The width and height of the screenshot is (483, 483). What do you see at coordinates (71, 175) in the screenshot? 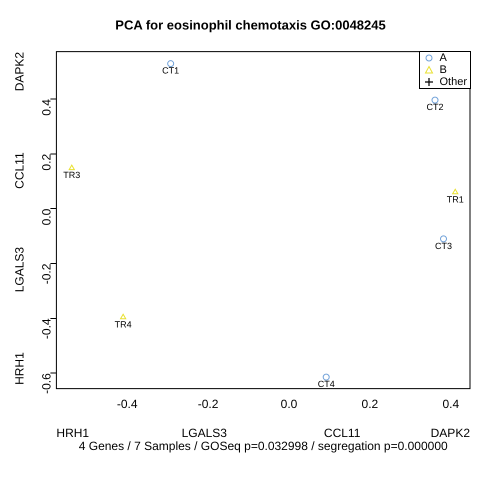
I see `annotation: TR3` at bounding box center [71, 175].